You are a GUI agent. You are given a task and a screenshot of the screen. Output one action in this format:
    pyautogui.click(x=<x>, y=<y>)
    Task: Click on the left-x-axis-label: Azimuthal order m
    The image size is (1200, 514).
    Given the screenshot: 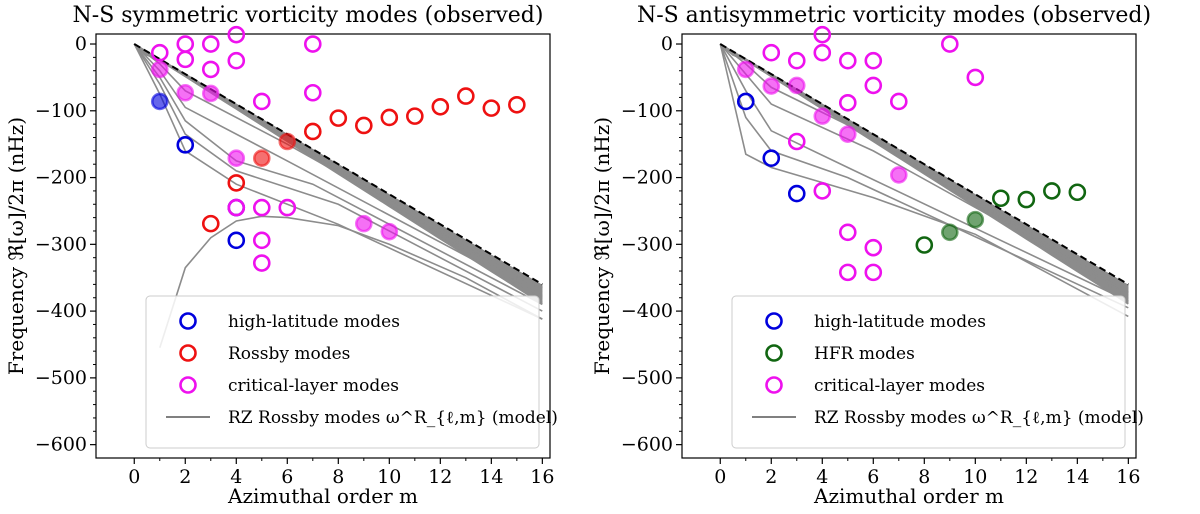 What is the action you would take?
    pyautogui.click(x=322, y=496)
    